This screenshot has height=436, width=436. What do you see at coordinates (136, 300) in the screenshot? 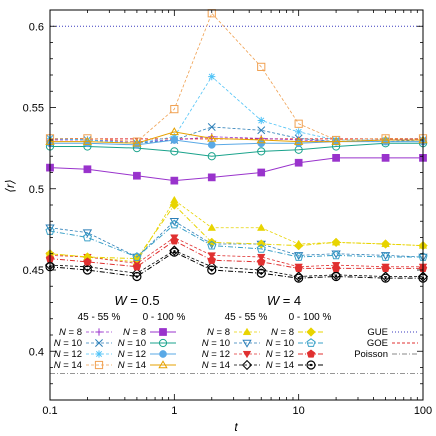
I see `legend-header-w05: W = 0.5` at bounding box center [136, 300].